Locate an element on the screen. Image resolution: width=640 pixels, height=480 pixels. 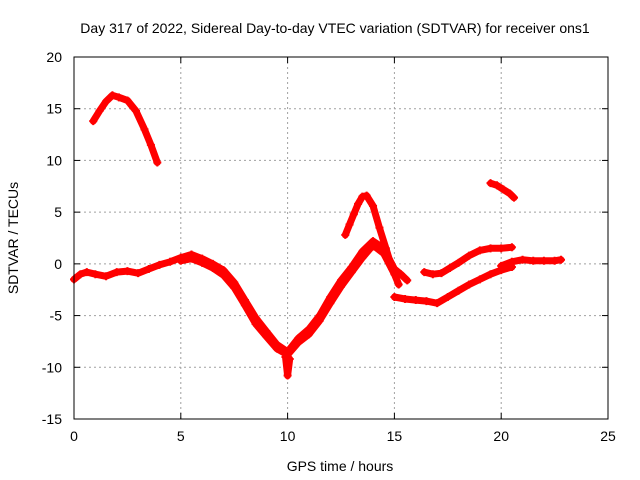
series-arc-evening-flat is located at coordinates (531, 262).